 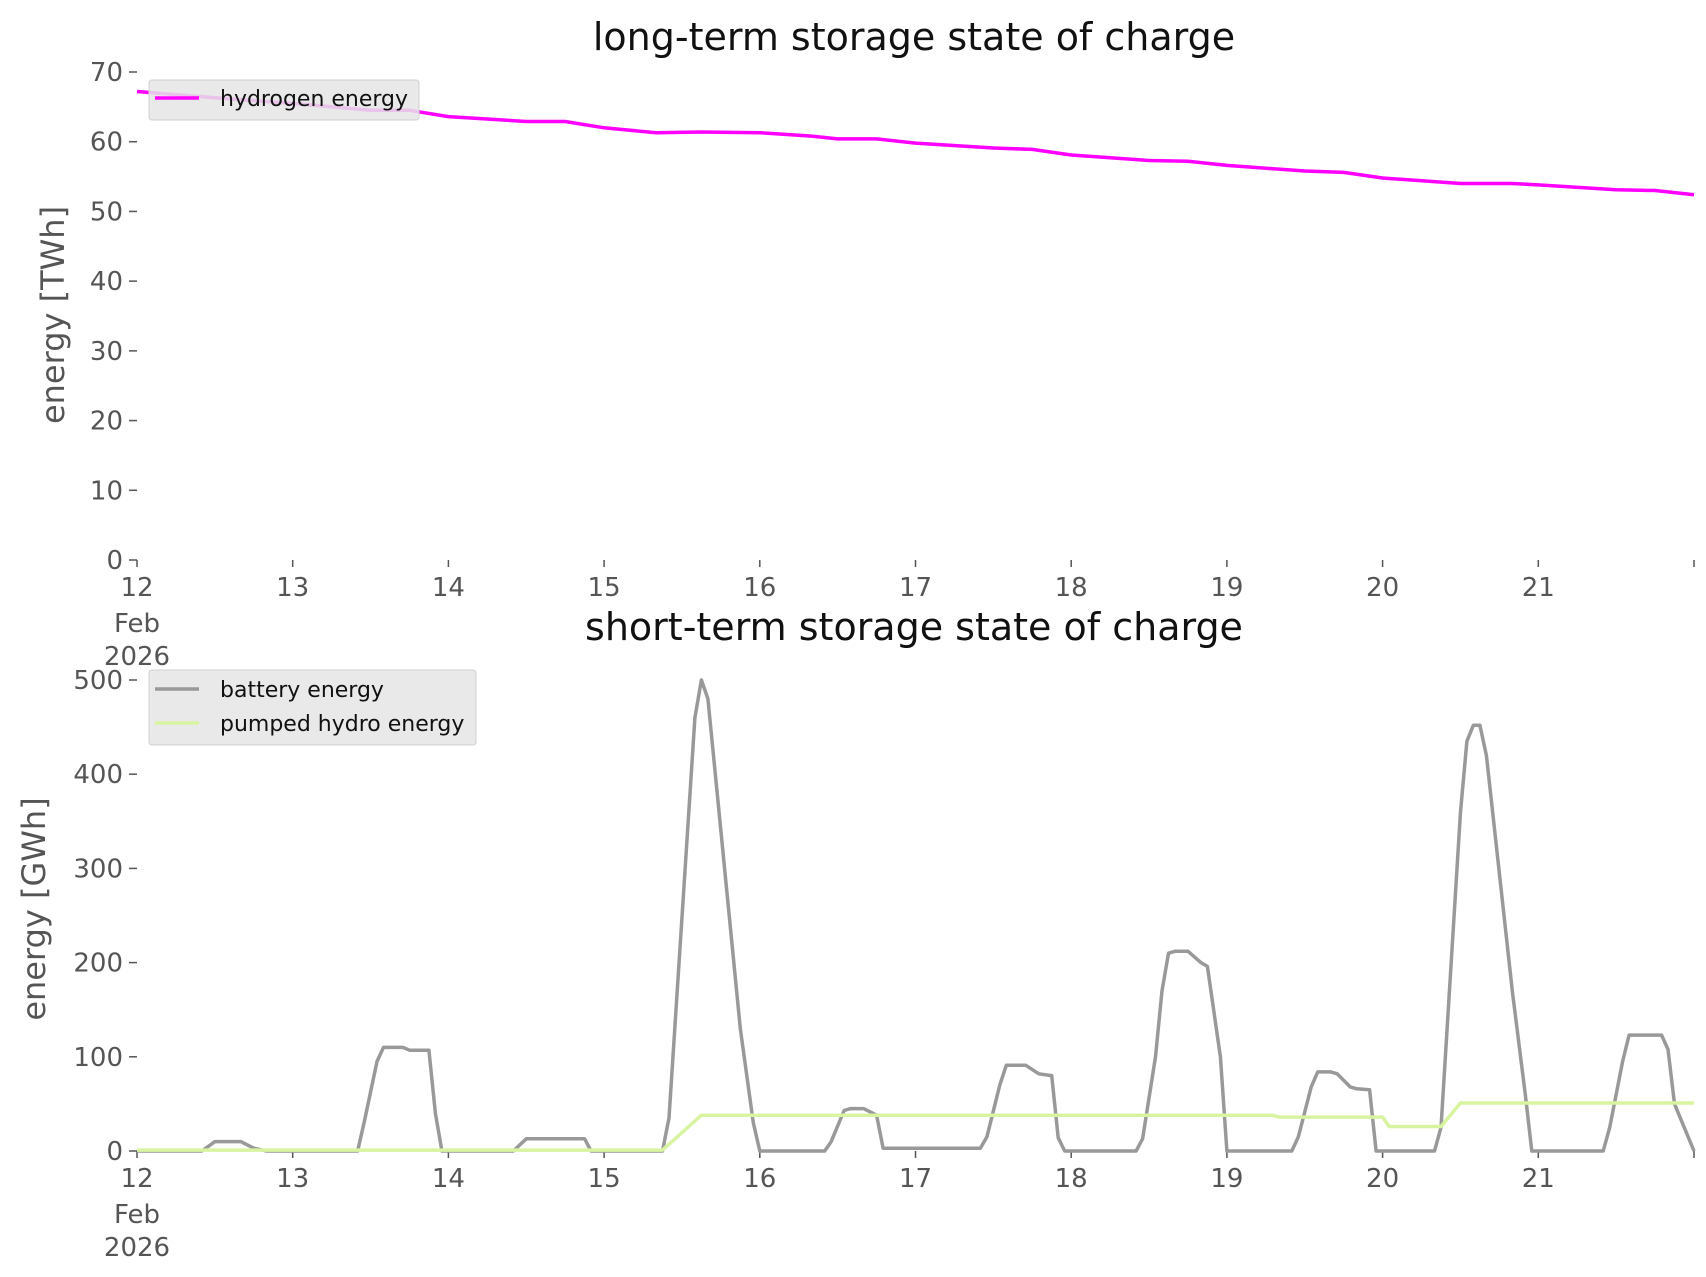 I want to click on y-tick-label: 60, so click(x=106, y=143).